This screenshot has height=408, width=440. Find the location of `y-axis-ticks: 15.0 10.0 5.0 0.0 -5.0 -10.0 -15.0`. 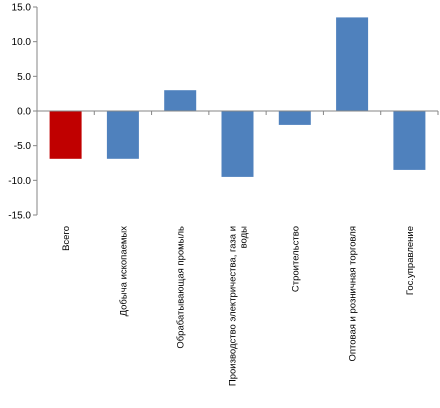

y-axis-ticks: 15.0 10.0 5.0 0.0 -5.0 -10.0 -15.0 is located at coordinates (22, 112).